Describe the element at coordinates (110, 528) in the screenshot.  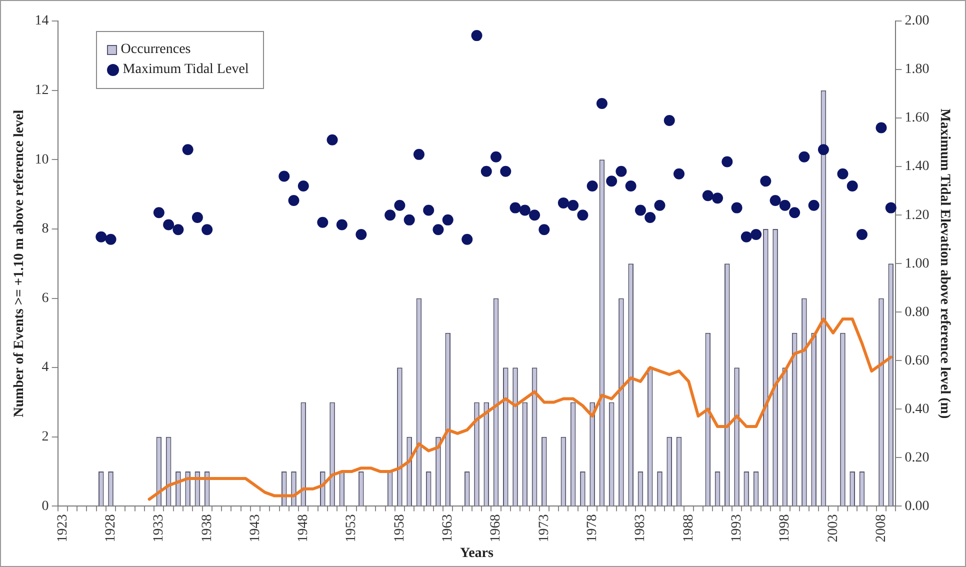
I see `x-tick-label: 1928` at that location.